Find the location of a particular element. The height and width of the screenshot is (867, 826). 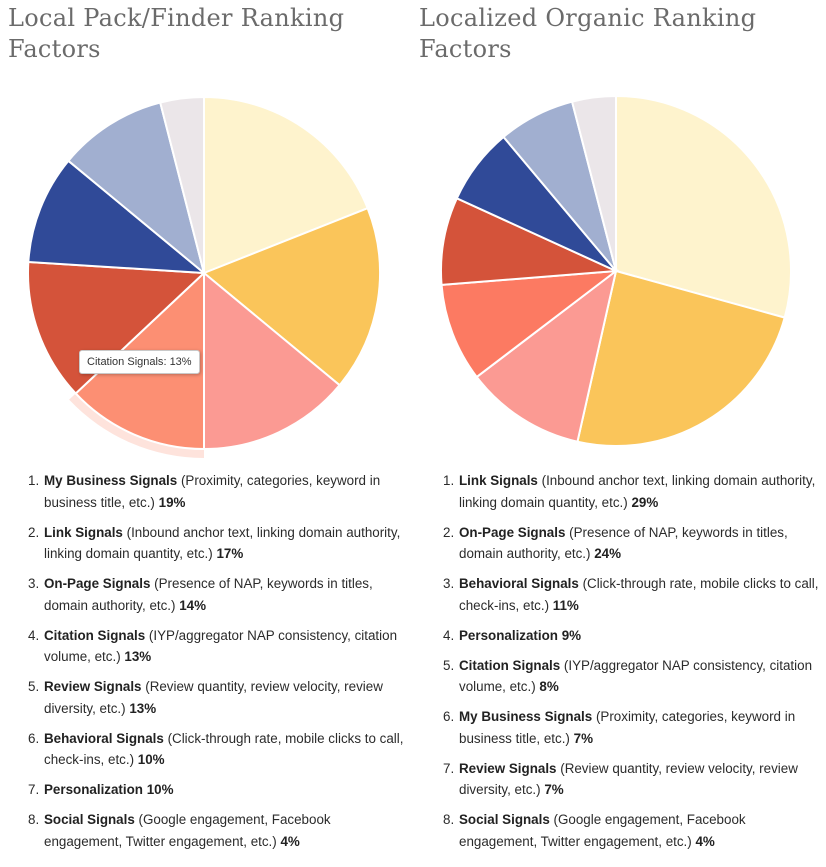

pie-slice-citation-signals is located at coordinates (530, 241).